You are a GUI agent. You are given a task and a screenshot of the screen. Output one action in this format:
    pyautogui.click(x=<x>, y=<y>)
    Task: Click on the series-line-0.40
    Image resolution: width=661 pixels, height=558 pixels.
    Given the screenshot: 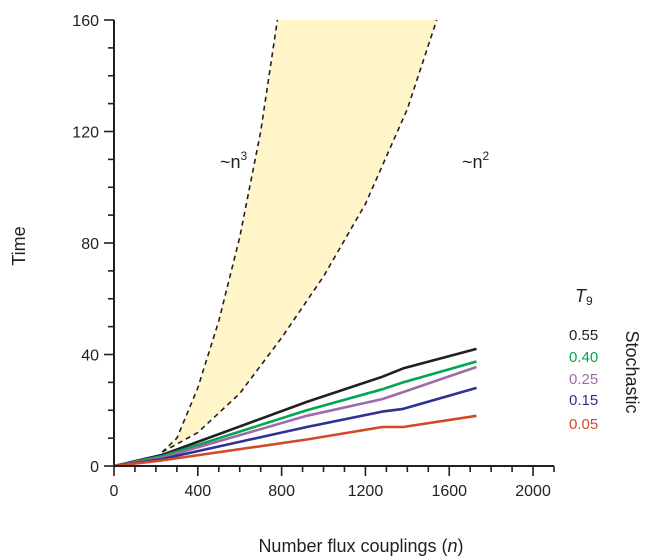 What is the action you would take?
    pyautogui.click(x=295, y=414)
    